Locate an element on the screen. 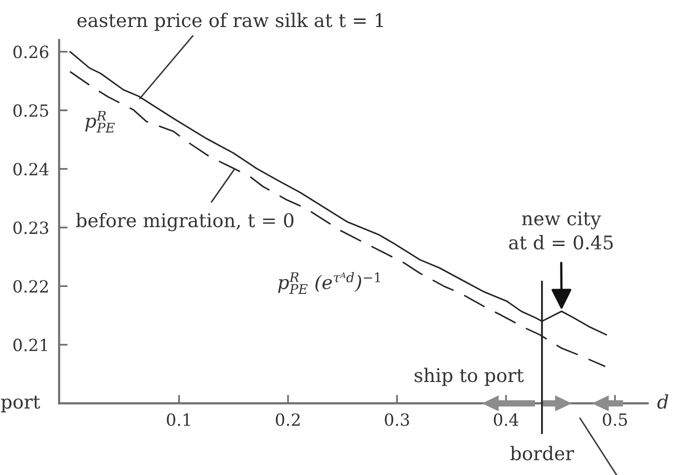 This screenshot has width=699, height=475. annotation: p$^{R}$$_{PE}$ is located at coordinates (100, 121).